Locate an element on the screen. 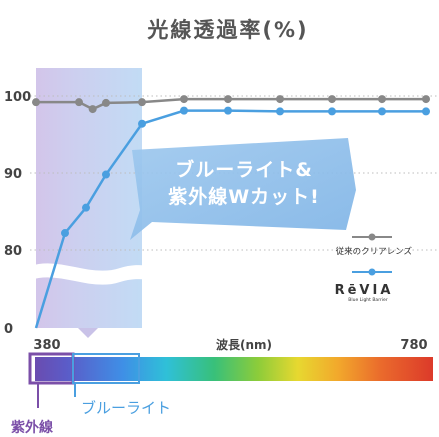 This screenshot has height=437, width=439. legend-revia-brand: RēVIA is located at coordinates (364, 290).